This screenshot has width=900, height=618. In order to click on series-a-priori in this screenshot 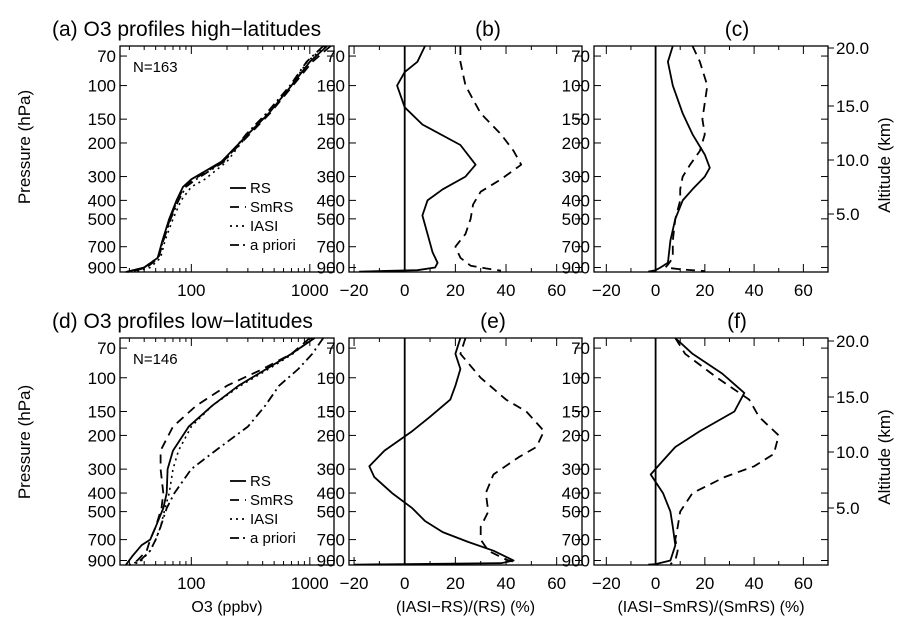, I will do `click(225, 159)`.